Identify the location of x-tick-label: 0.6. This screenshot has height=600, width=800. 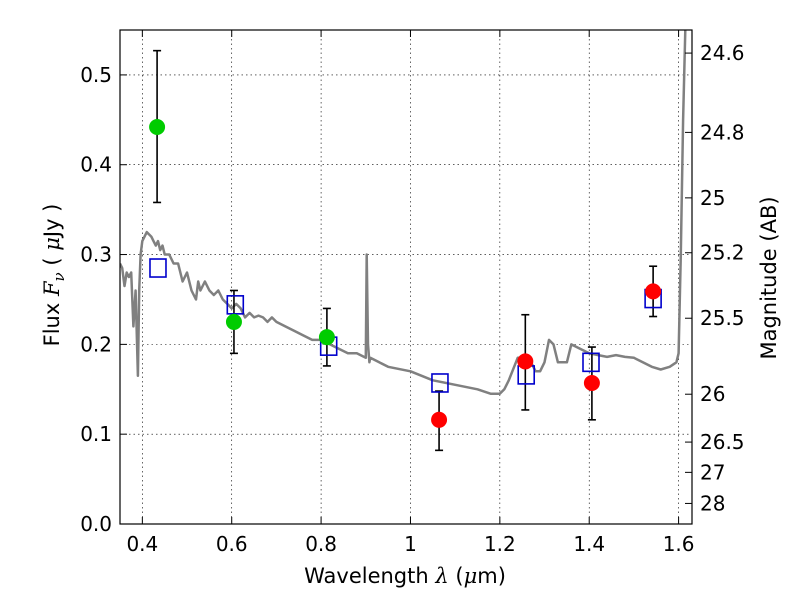
(232, 544).